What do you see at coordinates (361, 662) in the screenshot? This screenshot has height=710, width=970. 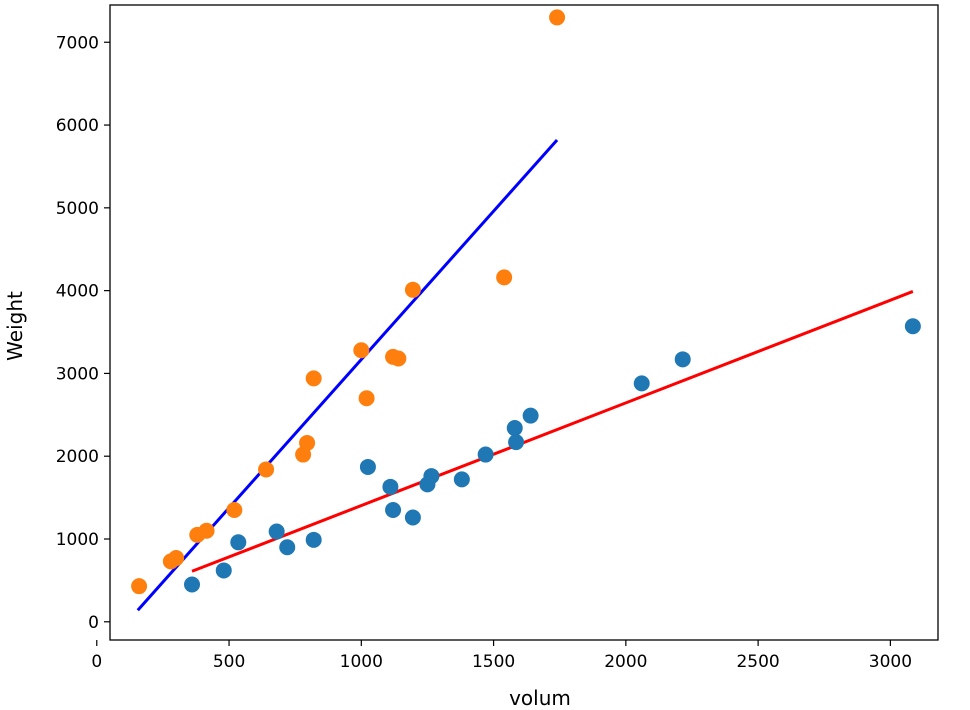 I see `x-tick-label: 1000` at bounding box center [361, 662].